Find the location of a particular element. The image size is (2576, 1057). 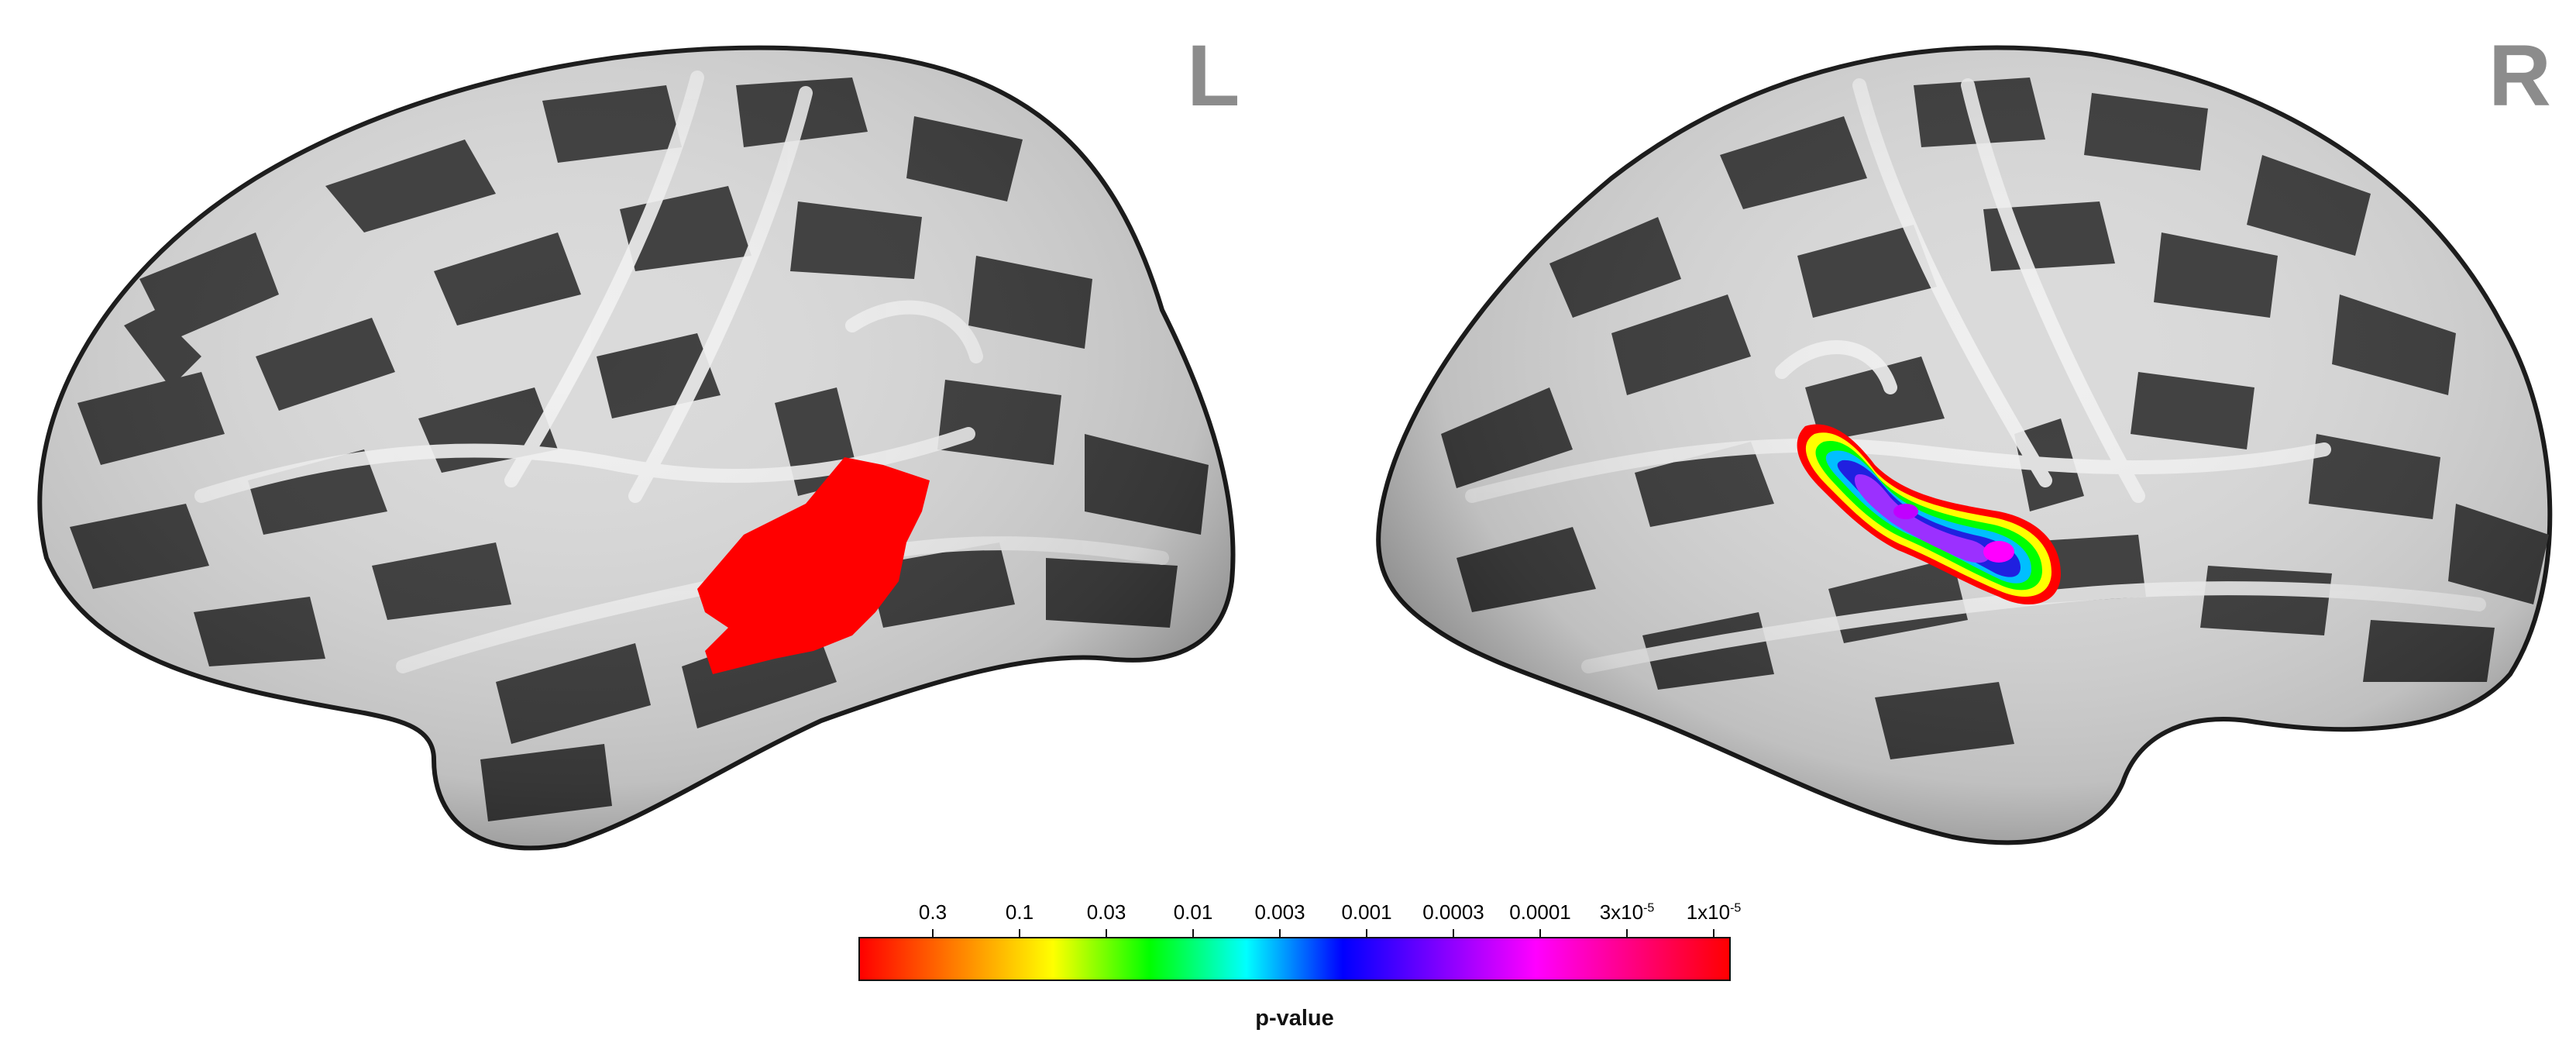

colorbar-gradient is located at coordinates (1294, 959).